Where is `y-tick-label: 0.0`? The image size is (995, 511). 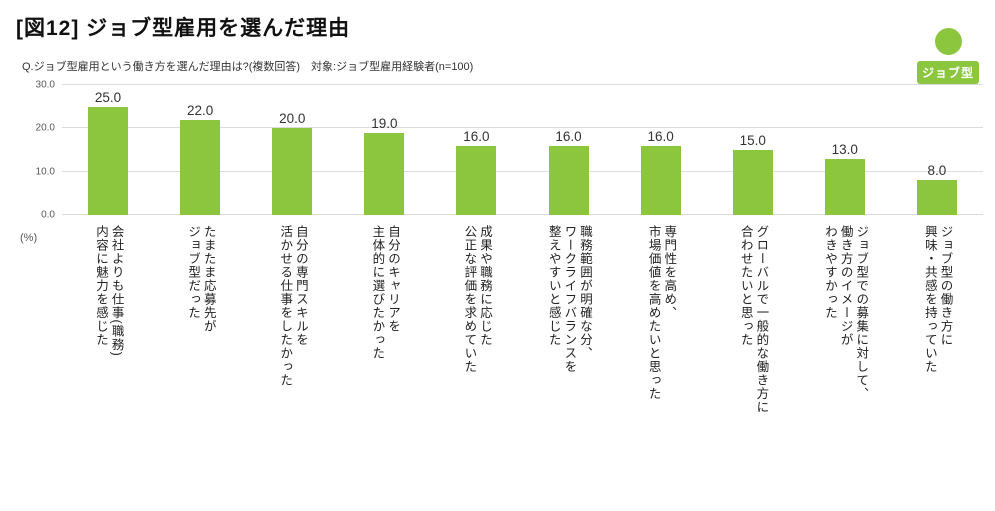 y-tick-label: 0.0 is located at coordinates (48, 215).